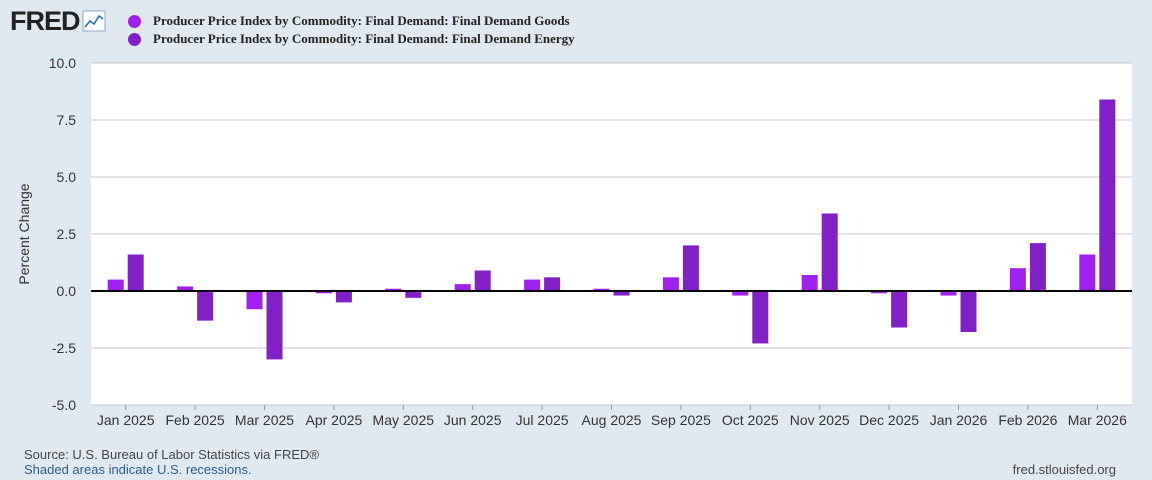 The image size is (1152, 480). I want to click on y-tick-label: 0.0, so click(67, 291).